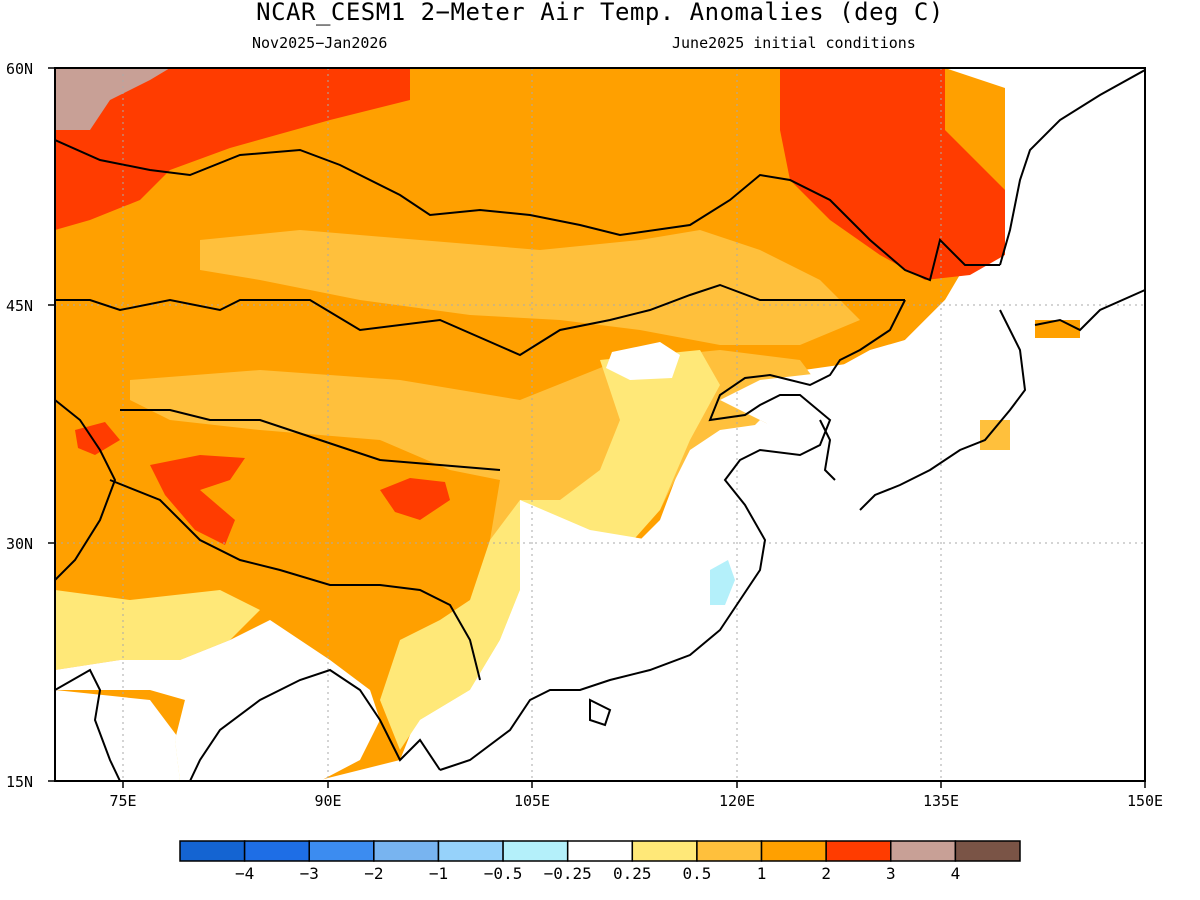 The width and height of the screenshot is (1200, 900). I want to click on lon-label-90e: 90E, so click(327, 801).